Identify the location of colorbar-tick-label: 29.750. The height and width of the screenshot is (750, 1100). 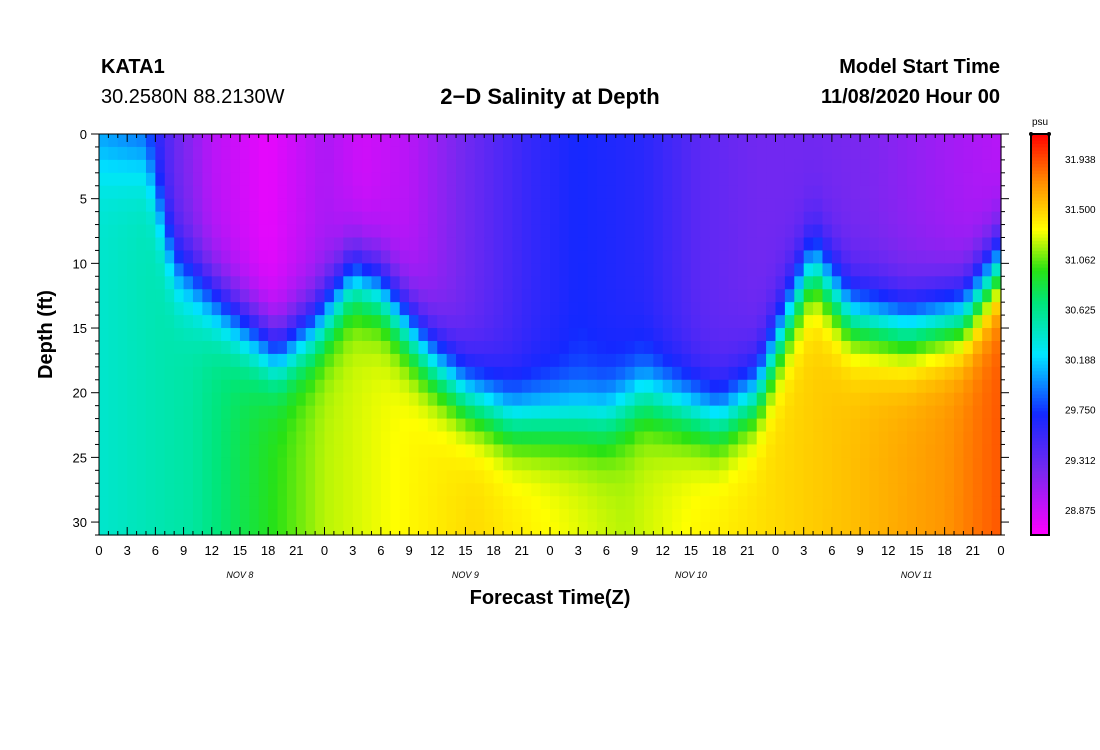
(1080, 411).